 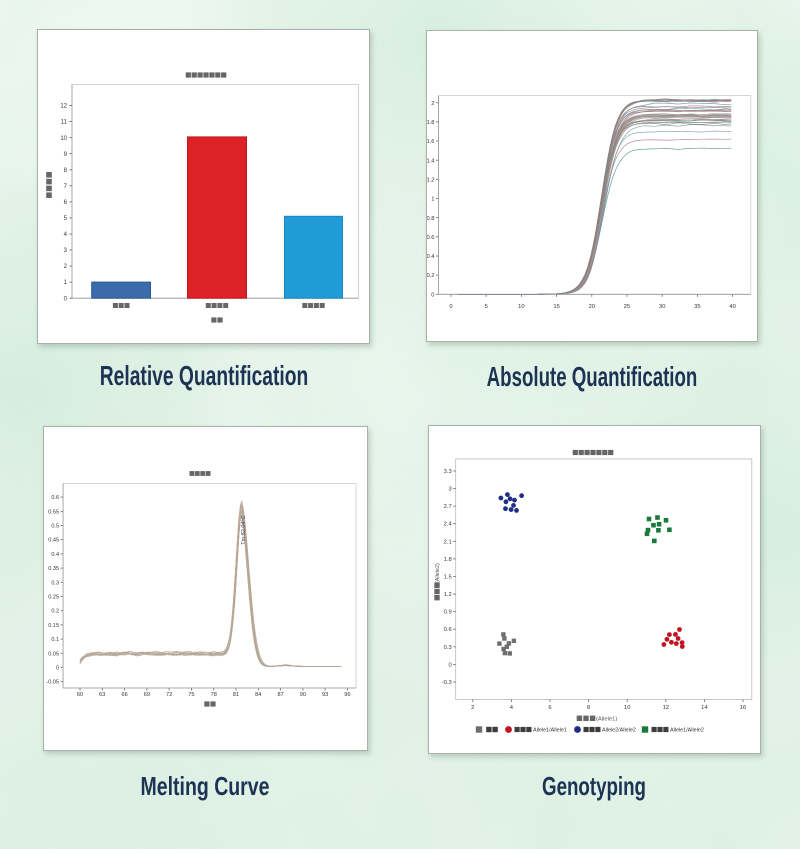 I want to click on svg-text: 30, so click(x=662, y=307).